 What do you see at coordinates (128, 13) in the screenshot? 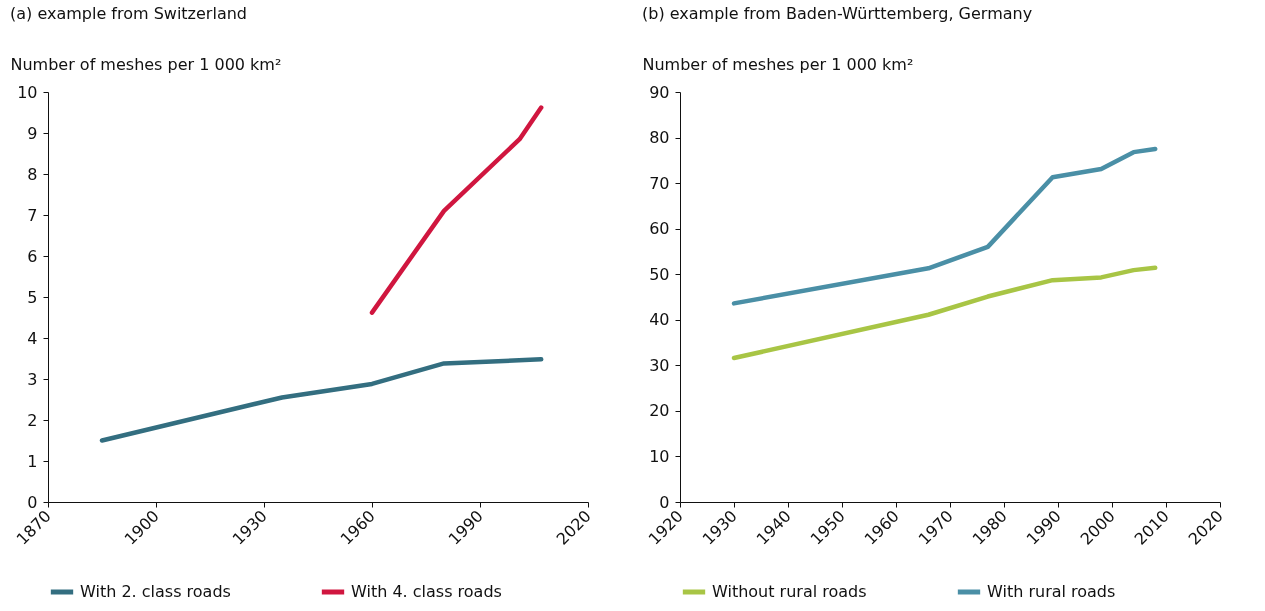
I see `chart-title: (a) example from Switzerland` at bounding box center [128, 13].